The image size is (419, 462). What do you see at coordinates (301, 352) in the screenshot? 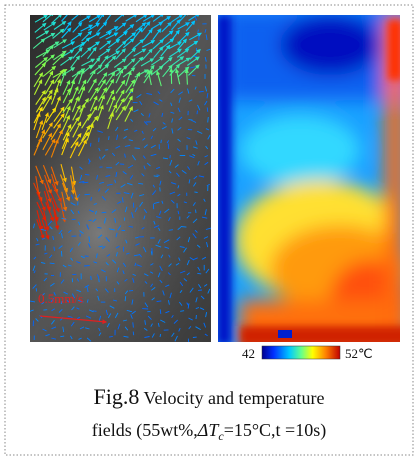
I see `colorbar` at bounding box center [301, 352].